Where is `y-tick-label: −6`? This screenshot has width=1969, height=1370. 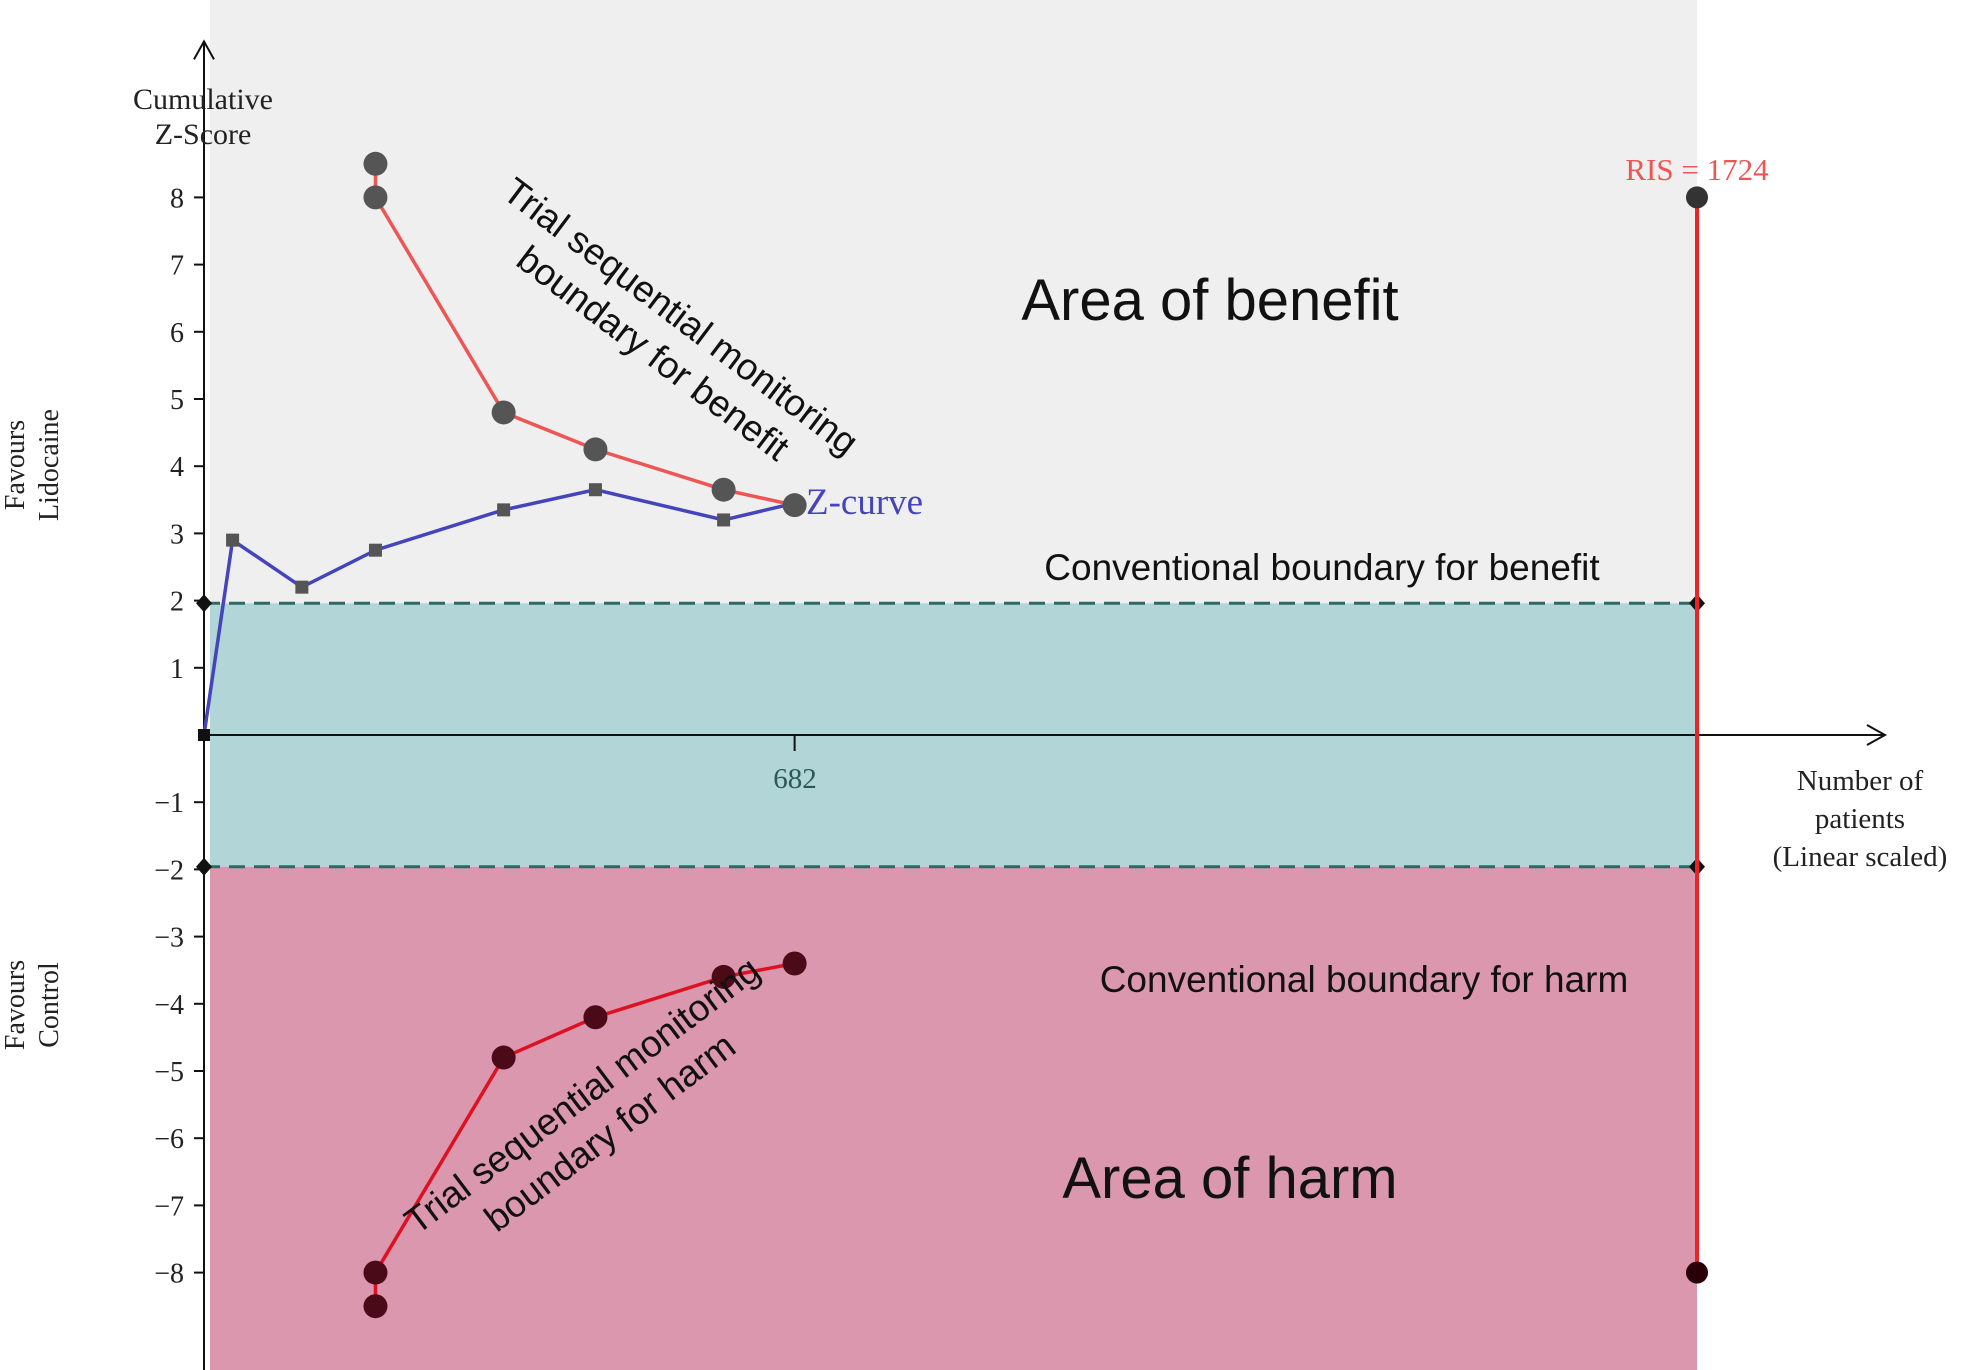
y-tick-label: −6 is located at coordinates (169, 1139).